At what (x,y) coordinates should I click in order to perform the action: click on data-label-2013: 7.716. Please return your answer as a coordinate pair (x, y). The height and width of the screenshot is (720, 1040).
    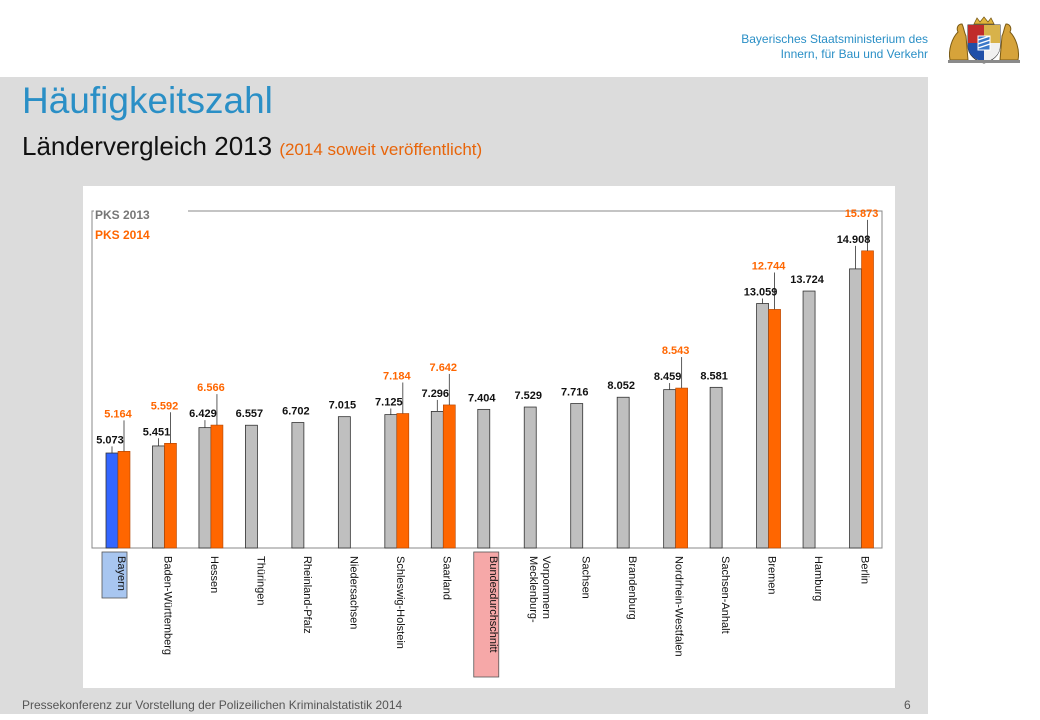
    Looking at the image, I should click on (575, 393).